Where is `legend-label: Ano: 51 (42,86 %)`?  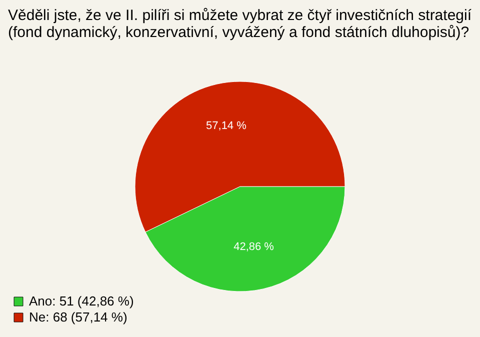
legend-label: Ano: 51 (42,86 %) is located at coordinates (81, 301).